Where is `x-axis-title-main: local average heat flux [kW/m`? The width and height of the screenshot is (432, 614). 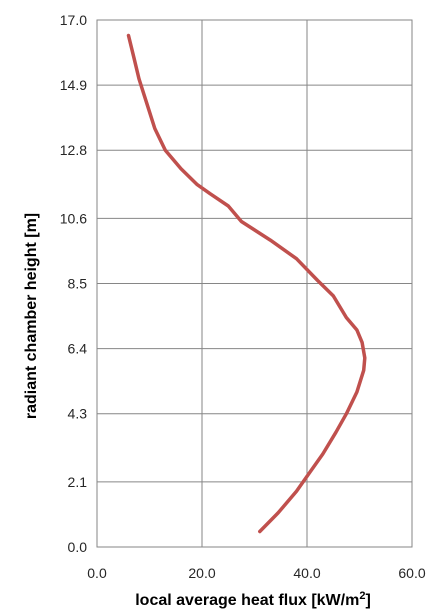 x-axis-title-main: local average heat flux [kW/m is located at coordinates (247, 600).